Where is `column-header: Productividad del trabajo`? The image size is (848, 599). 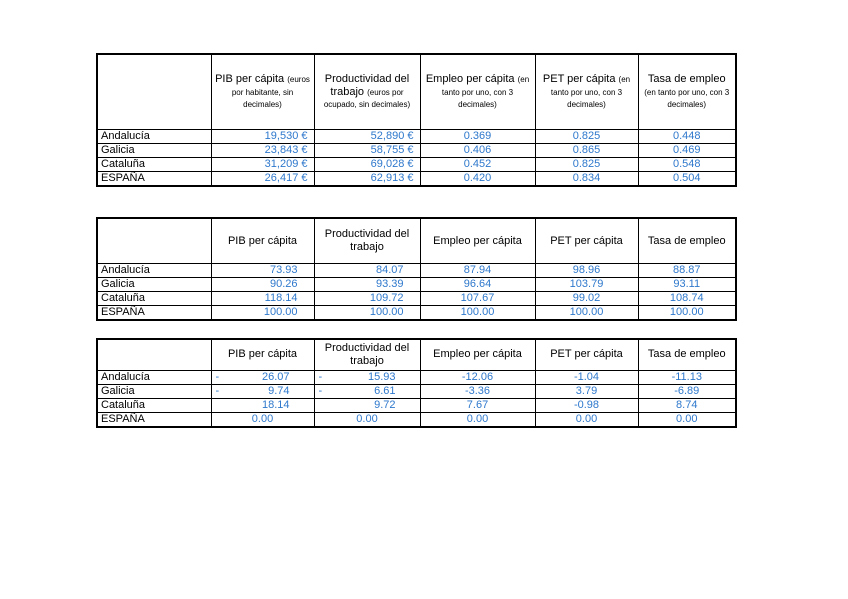 column-header: Productividad del trabajo is located at coordinates (367, 240).